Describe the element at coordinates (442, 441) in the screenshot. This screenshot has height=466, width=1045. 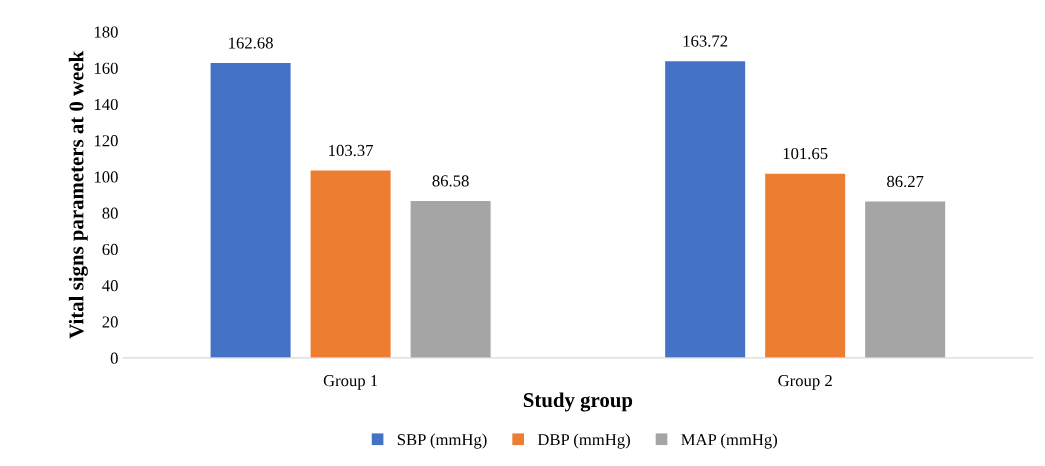
I see `legend-label: SBP (mmHg)` at that location.